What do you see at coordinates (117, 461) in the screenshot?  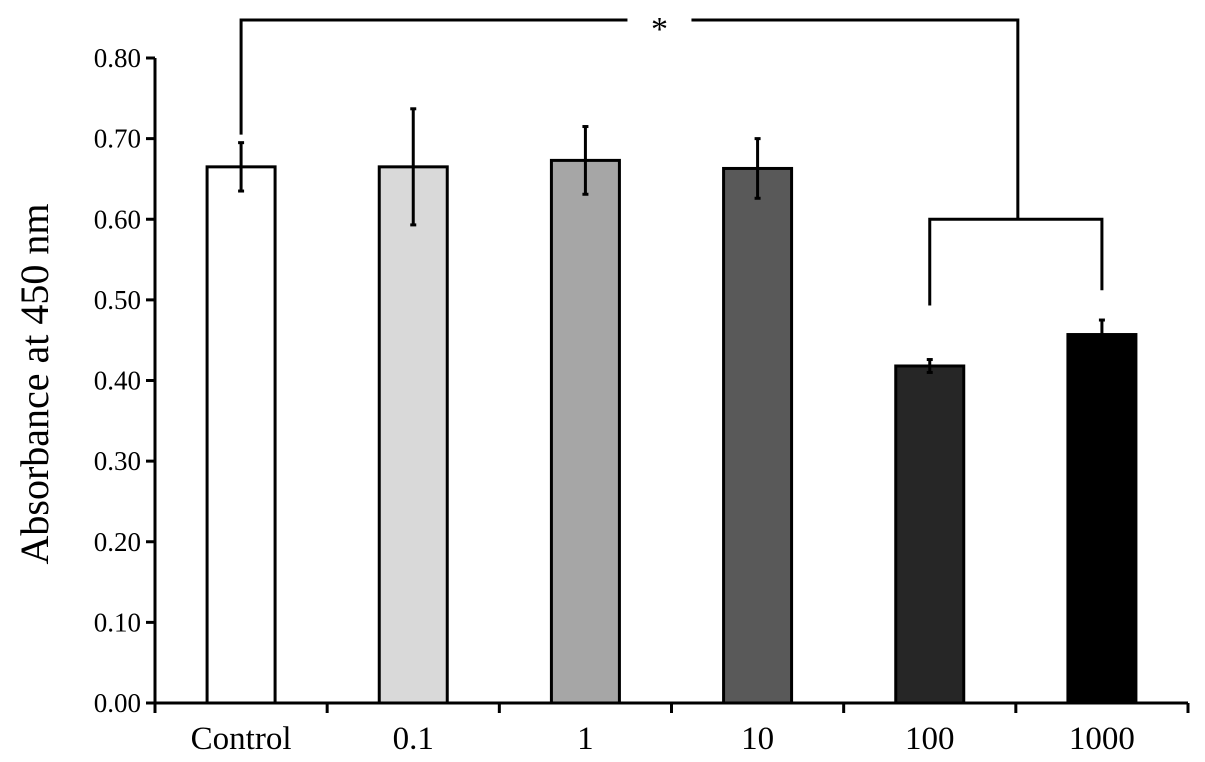 I see `y-tick-label: 0.30` at bounding box center [117, 461].